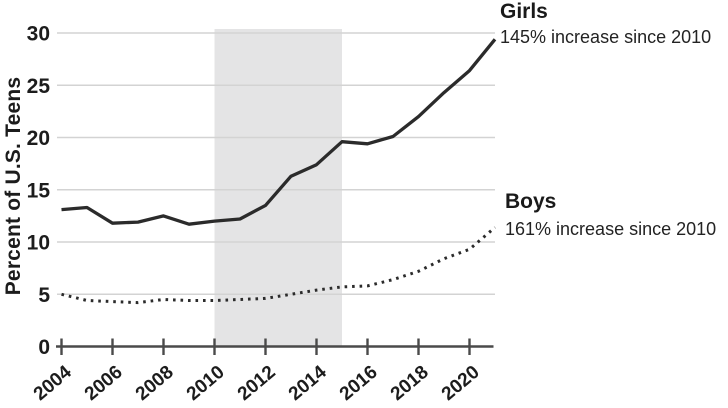 This screenshot has width=728, height=408. I want to click on x-tick-label-2014: 2014, so click(308, 383).